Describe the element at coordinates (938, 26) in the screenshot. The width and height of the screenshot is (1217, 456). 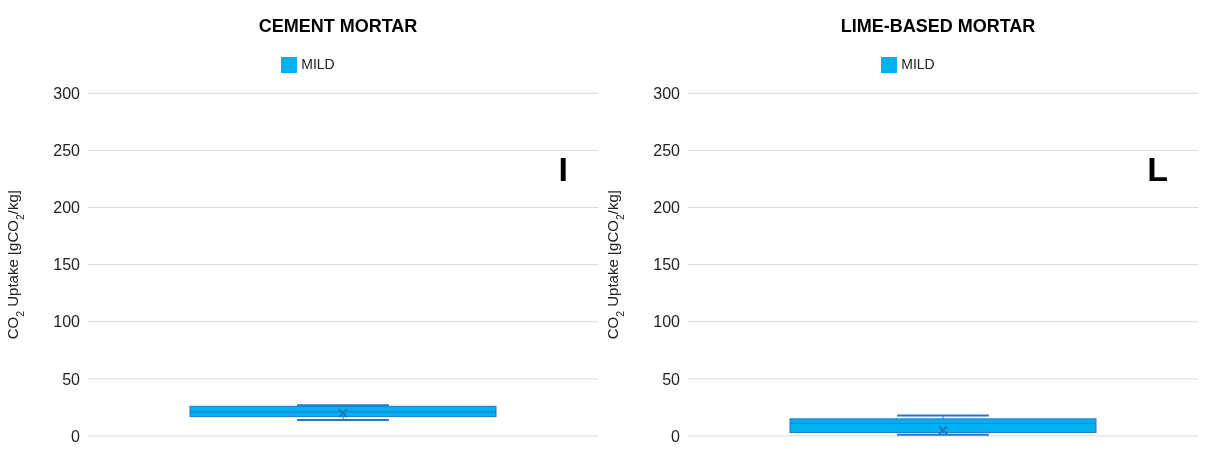
I see `chart-title: LIME-BASED MORTAR` at that location.